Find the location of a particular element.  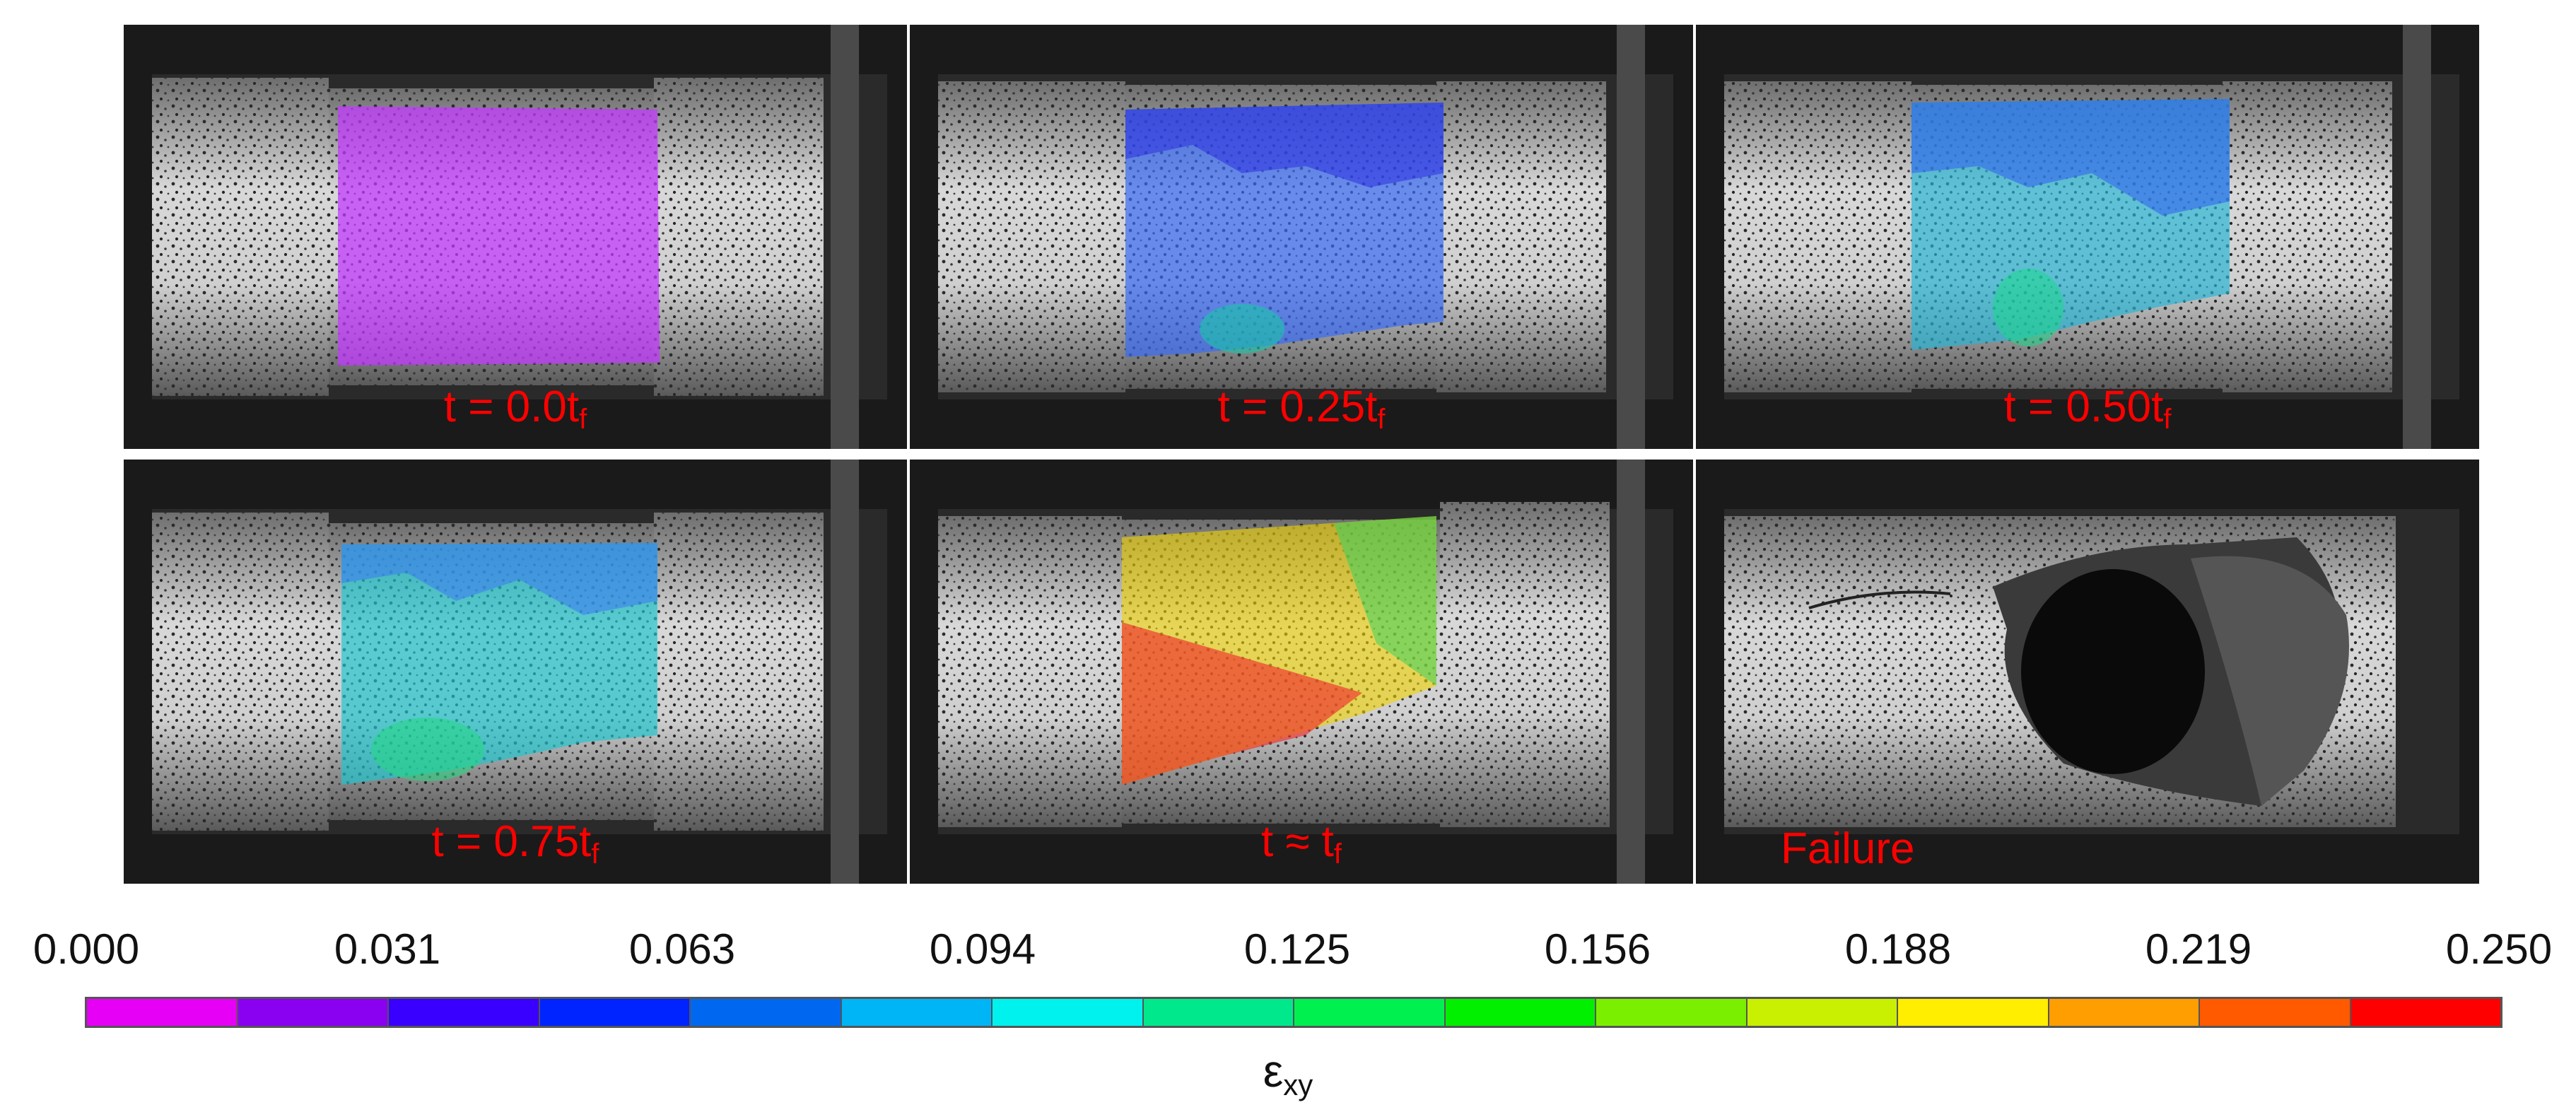

failure-panel: Failure is located at coordinates (2087, 672).